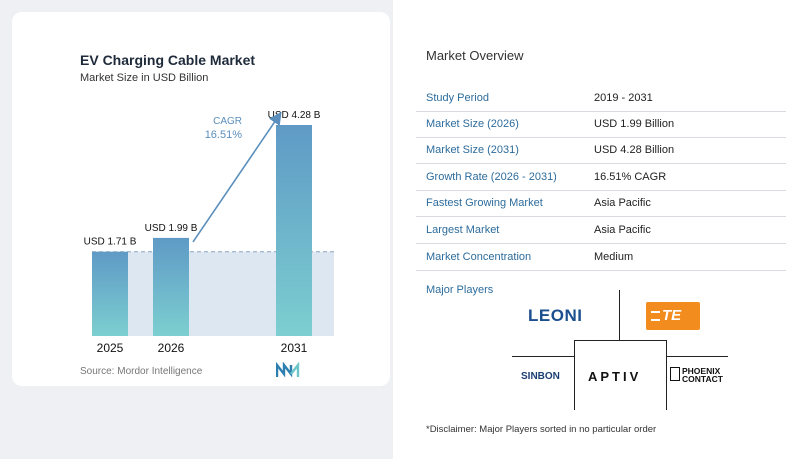  Describe the element at coordinates (702, 379) in the screenshot. I see `phoenix-logo-line-2: CONTACT` at that location.